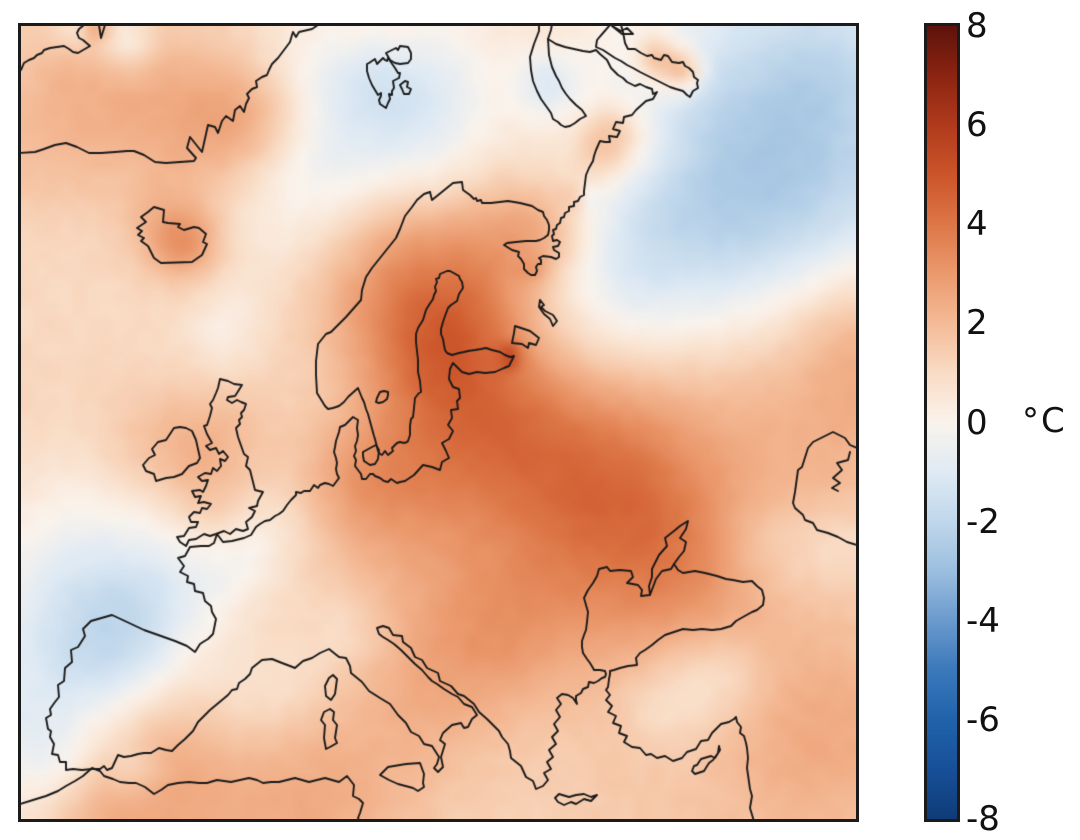 The height and width of the screenshot is (840, 1080). I want to click on colorbar, so click(942, 422).